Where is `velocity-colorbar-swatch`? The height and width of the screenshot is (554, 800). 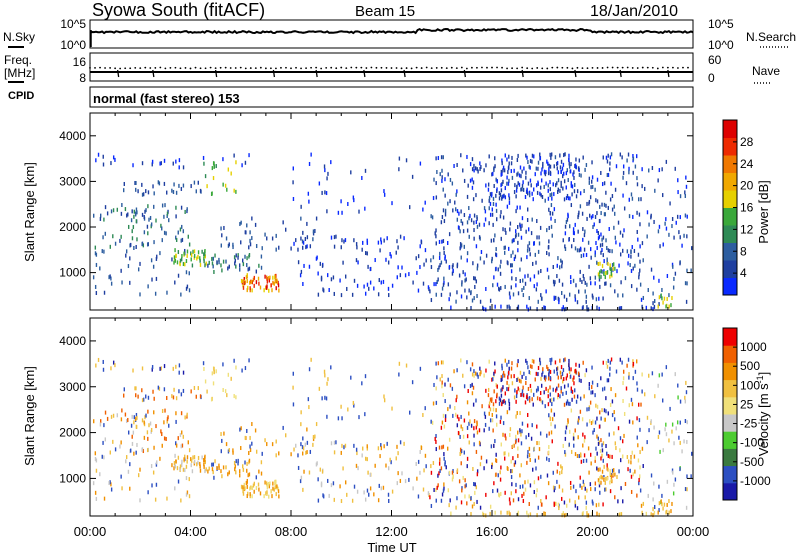
velocity-colorbar-swatch is located at coordinates (730, 371).